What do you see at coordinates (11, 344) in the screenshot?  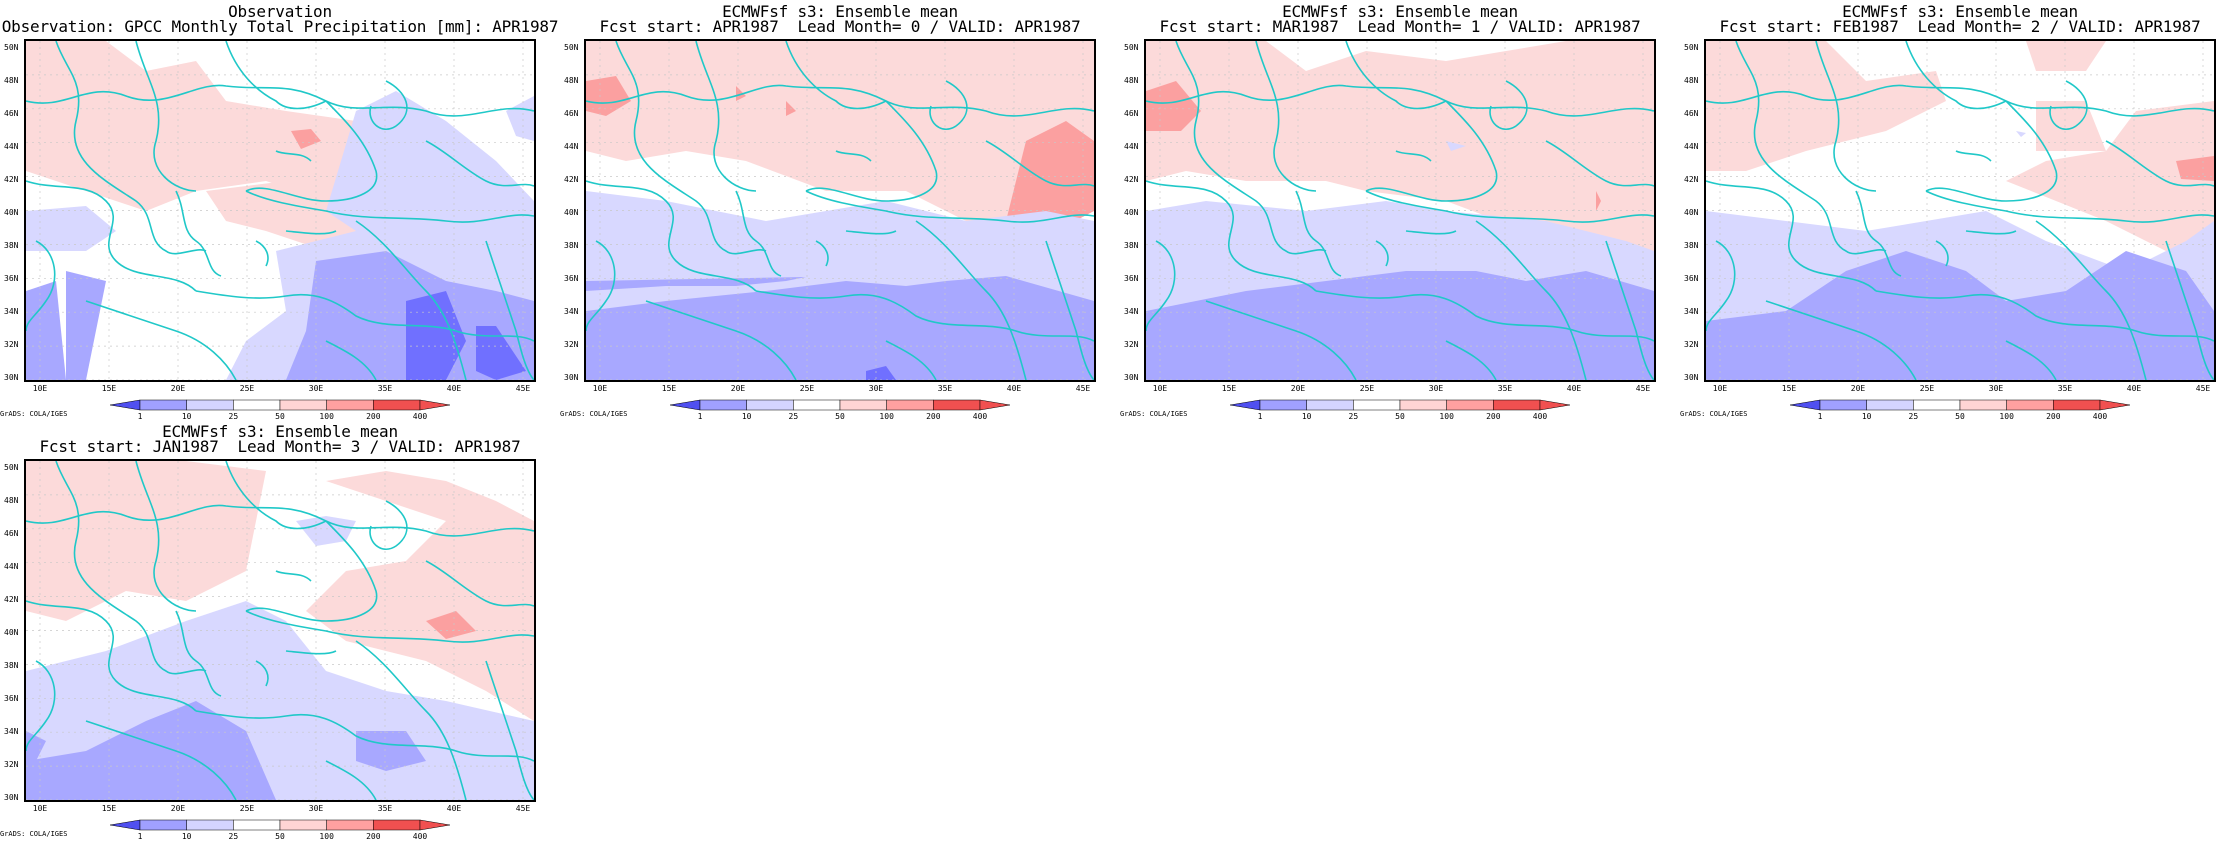 I see `latitude-label: 32N` at bounding box center [11, 344].